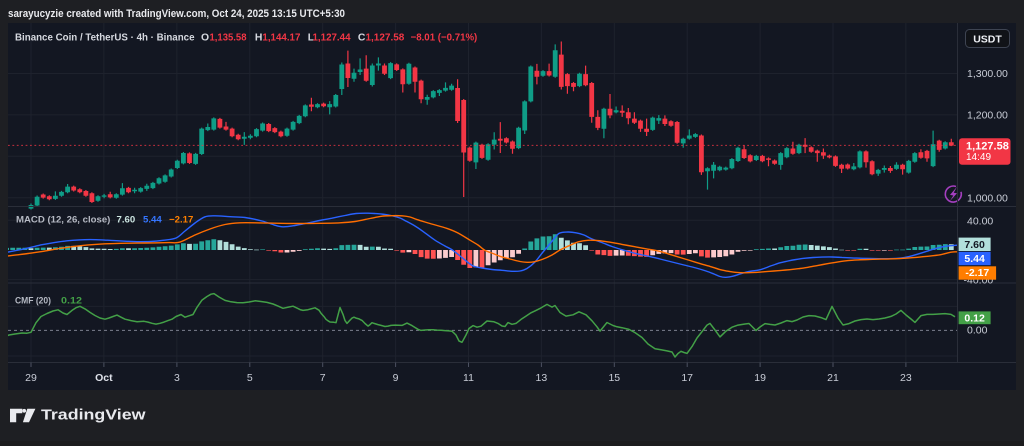  I want to click on svg-text: 15, so click(614, 378).